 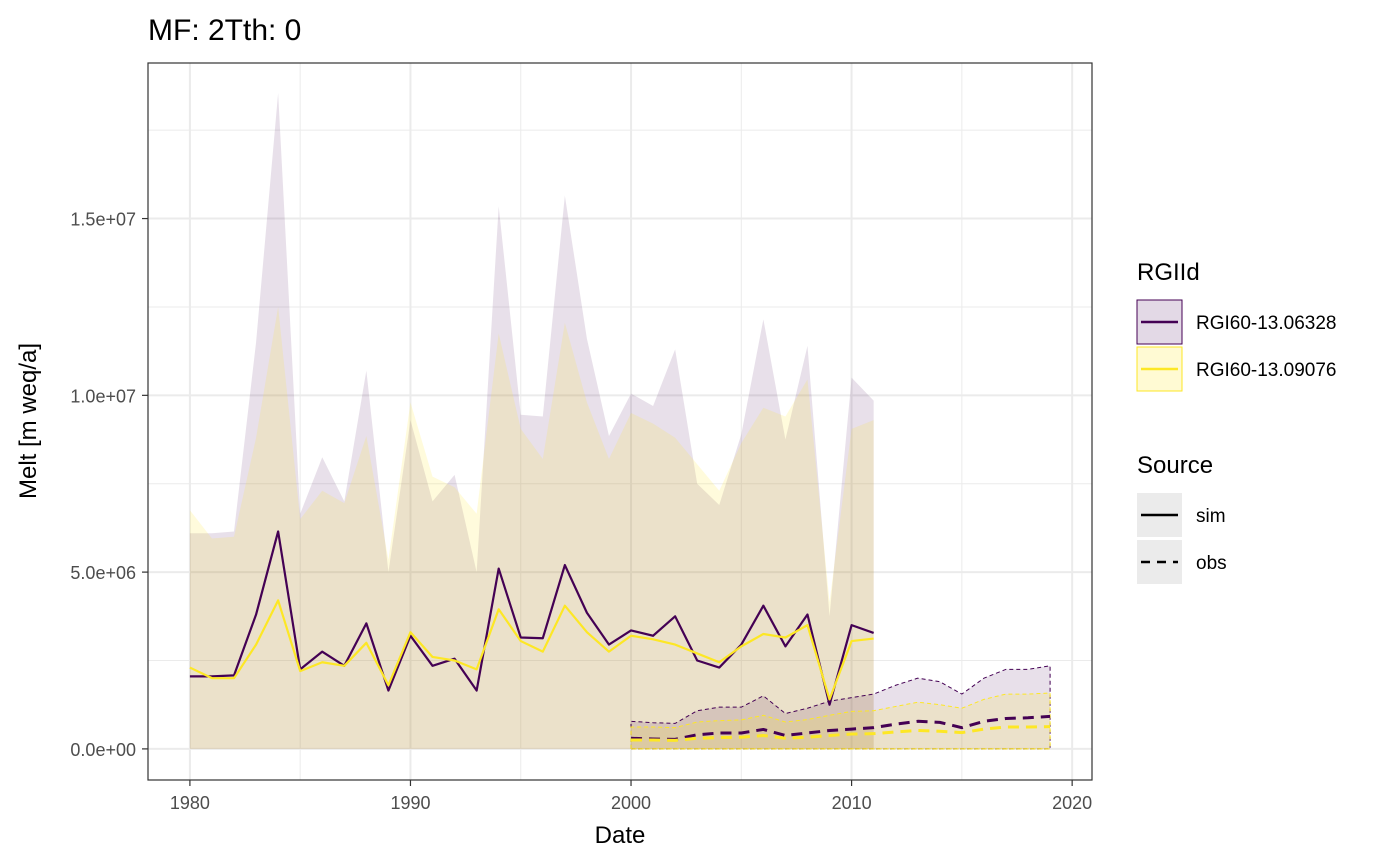 I want to click on legend-label-glacier-1: RGI60-13.06328, so click(x=1266, y=323).